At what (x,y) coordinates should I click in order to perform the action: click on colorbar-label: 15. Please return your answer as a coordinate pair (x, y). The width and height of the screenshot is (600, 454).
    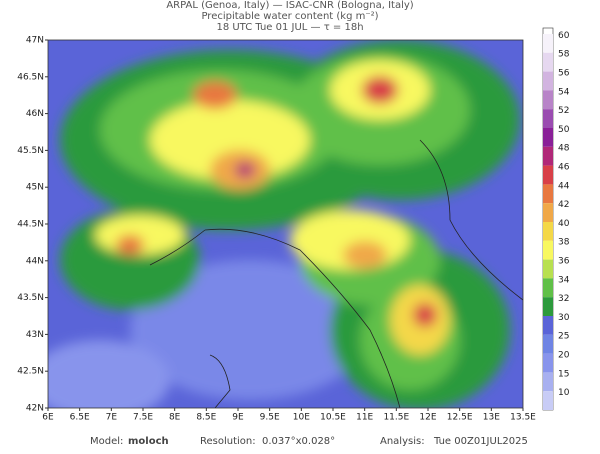
    Looking at the image, I should click on (563, 374).